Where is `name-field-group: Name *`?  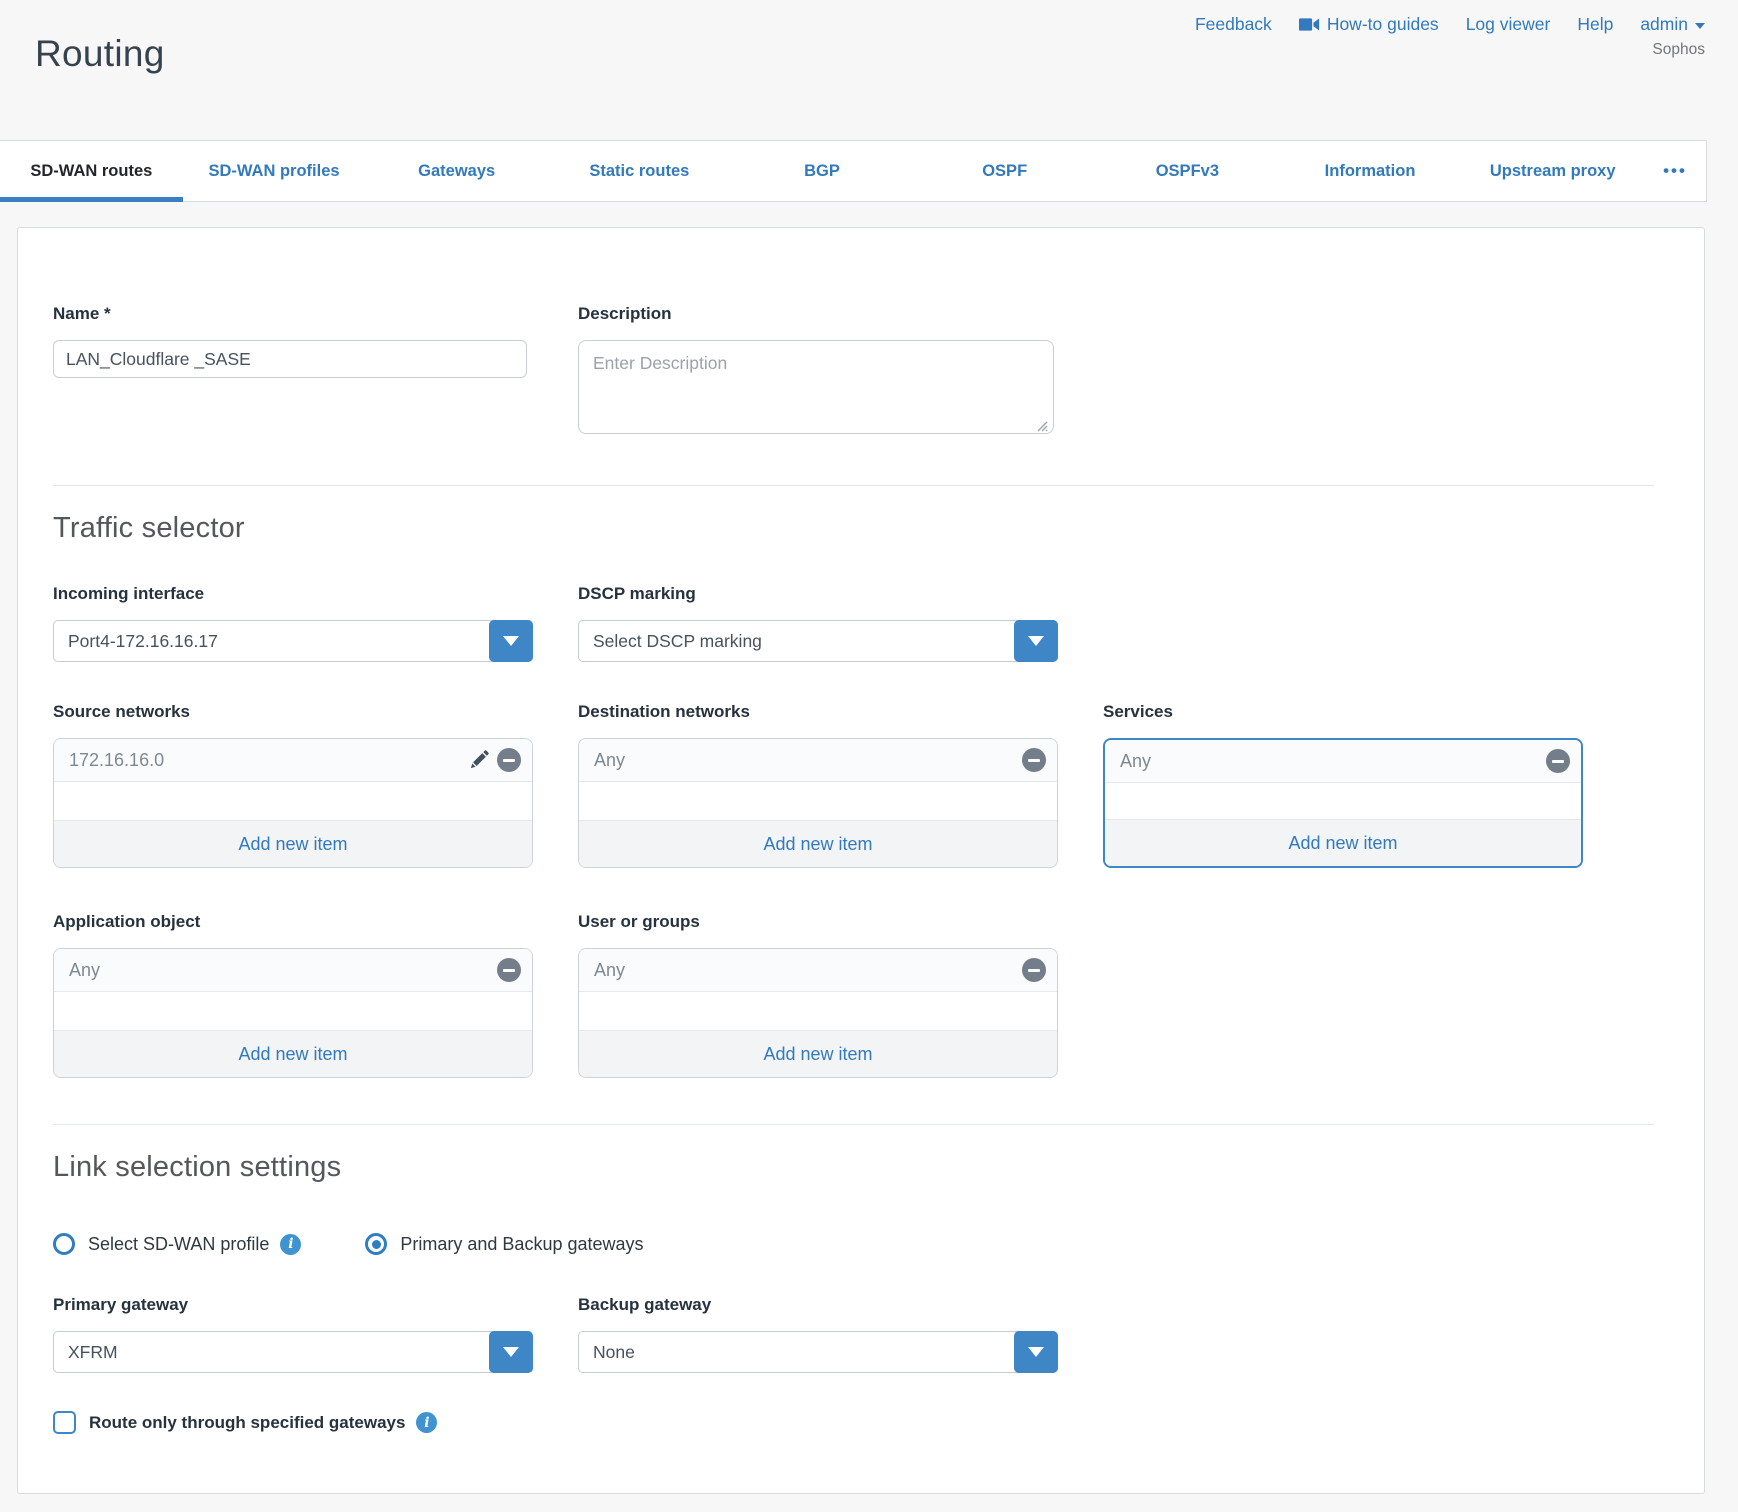 name-field-group: Name * is located at coordinates (293, 371).